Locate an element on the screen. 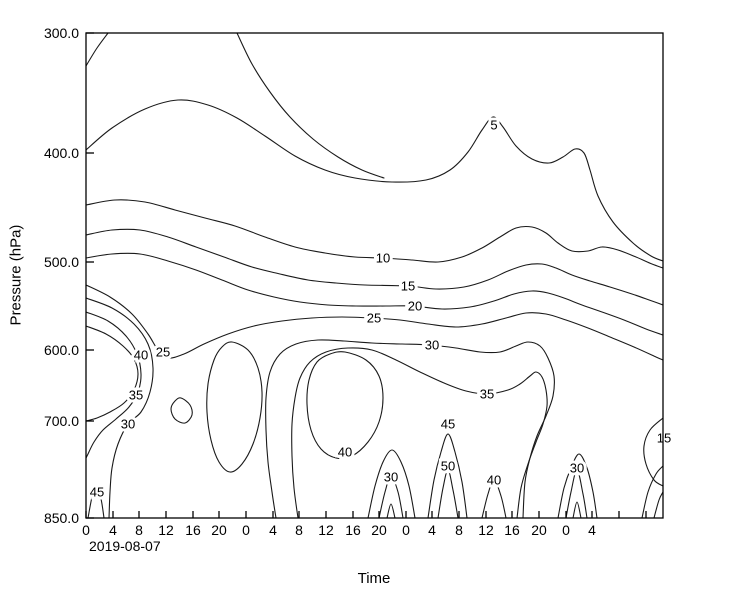  y-tick-label: 400.0 is located at coordinates (61, 153).